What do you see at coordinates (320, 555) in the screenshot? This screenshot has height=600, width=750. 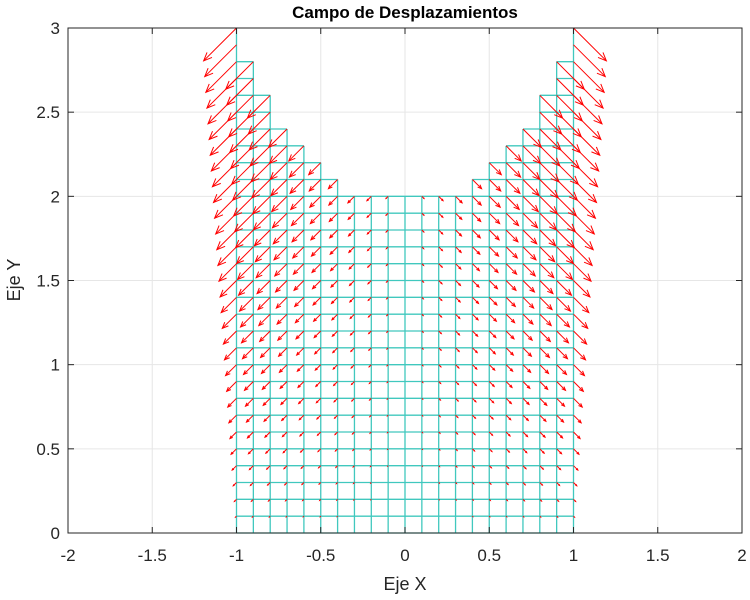 I see `x-tick-label: -0.5` at bounding box center [320, 555].